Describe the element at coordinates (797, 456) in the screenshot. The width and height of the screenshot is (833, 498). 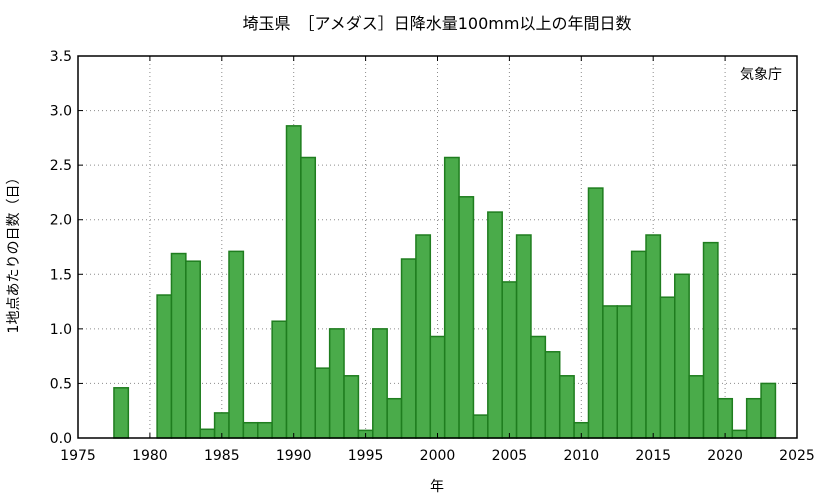
I see `x-tick-label: 2025` at that location.